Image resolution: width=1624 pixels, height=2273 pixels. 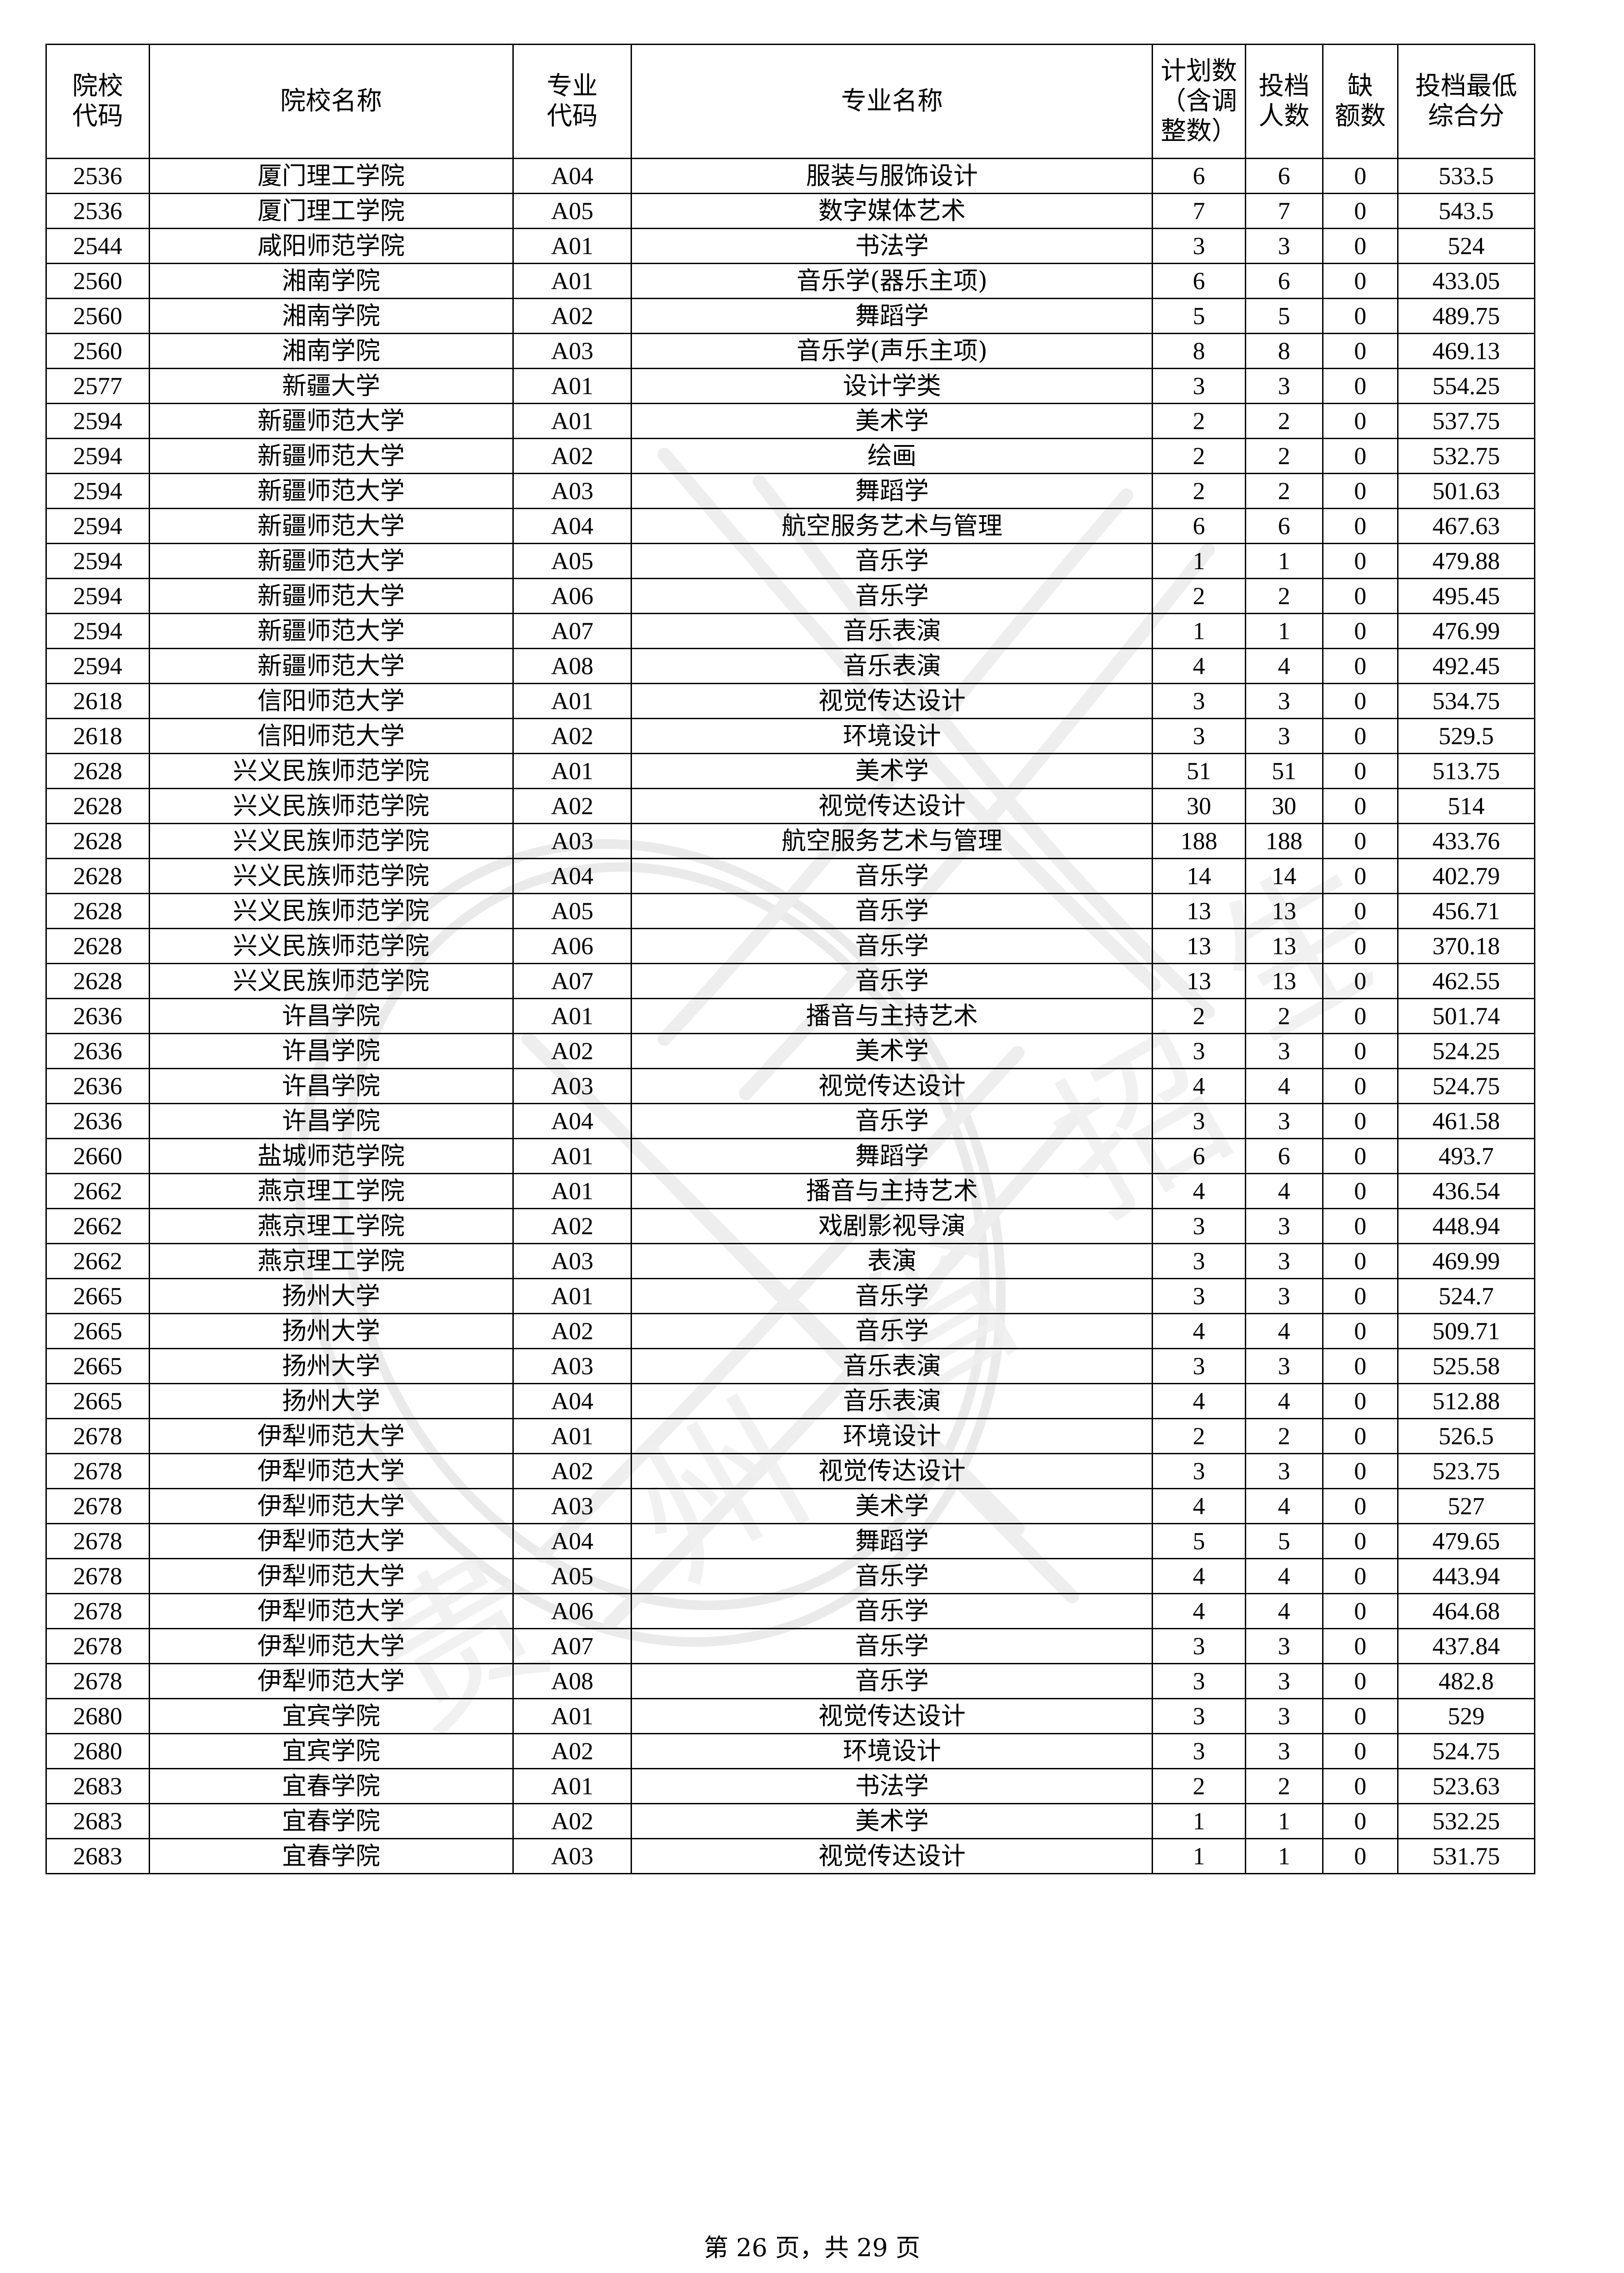 I want to click on table-row: 2683 宜春学院 A01 书法学 2 2 0 523.63, so click(x=790, y=1786).